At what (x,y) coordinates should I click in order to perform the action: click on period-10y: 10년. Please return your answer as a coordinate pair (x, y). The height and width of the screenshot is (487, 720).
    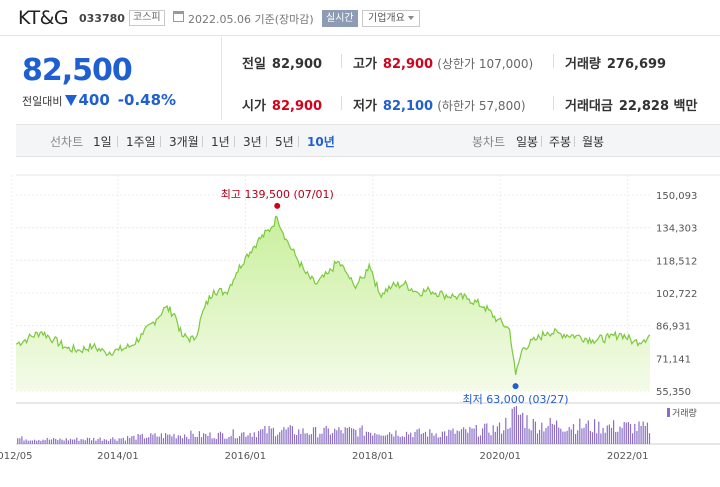
    Looking at the image, I should click on (321, 142).